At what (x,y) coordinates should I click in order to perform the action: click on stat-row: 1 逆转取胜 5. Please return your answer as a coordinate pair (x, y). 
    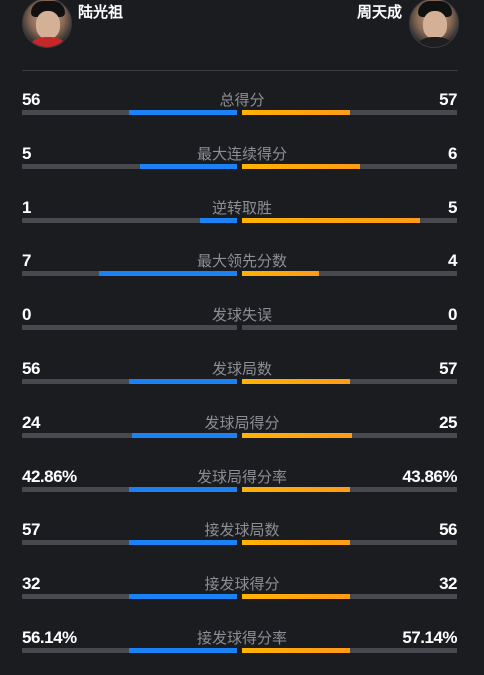
    Looking at the image, I should click on (242, 218).